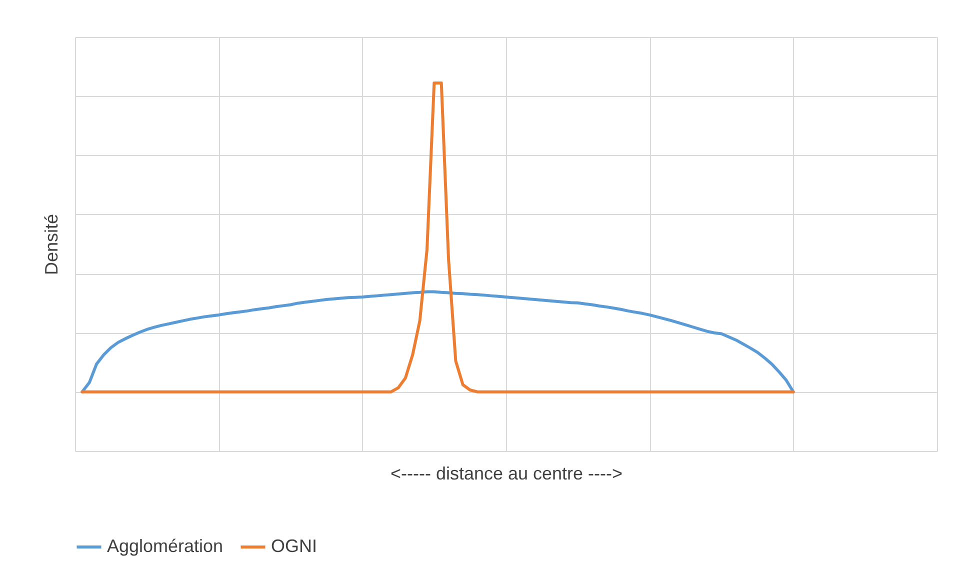 Image resolution: width=958 pixels, height=580 pixels. Describe the element at coordinates (506, 474) in the screenshot. I see `x-axis-title: <----- distance au centre ---->` at that location.